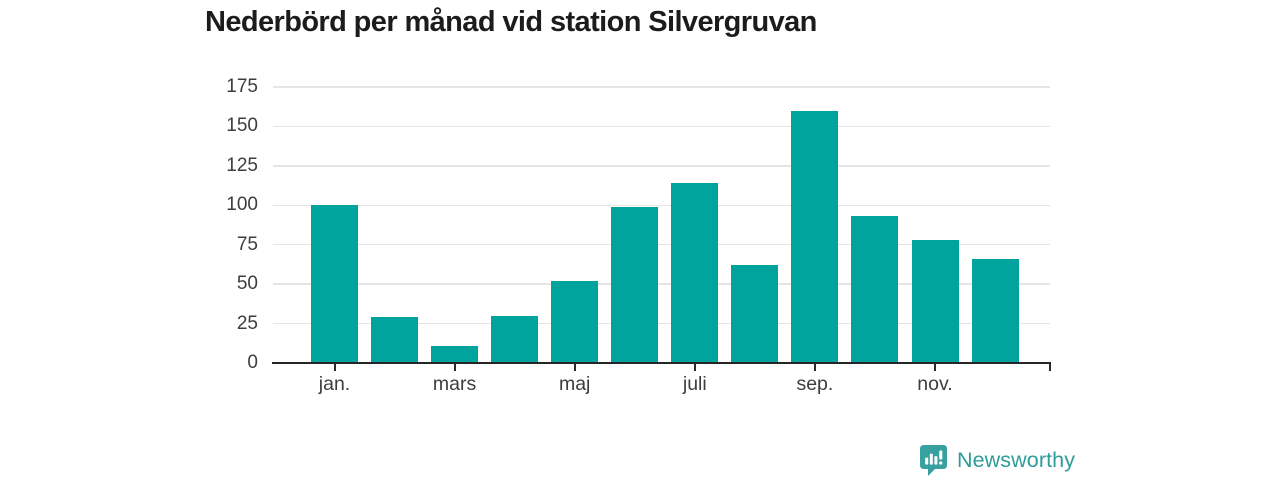 The height and width of the screenshot is (480, 1280). Describe the element at coordinates (454, 367) in the screenshot. I see `x-axis-tick-mars` at that location.